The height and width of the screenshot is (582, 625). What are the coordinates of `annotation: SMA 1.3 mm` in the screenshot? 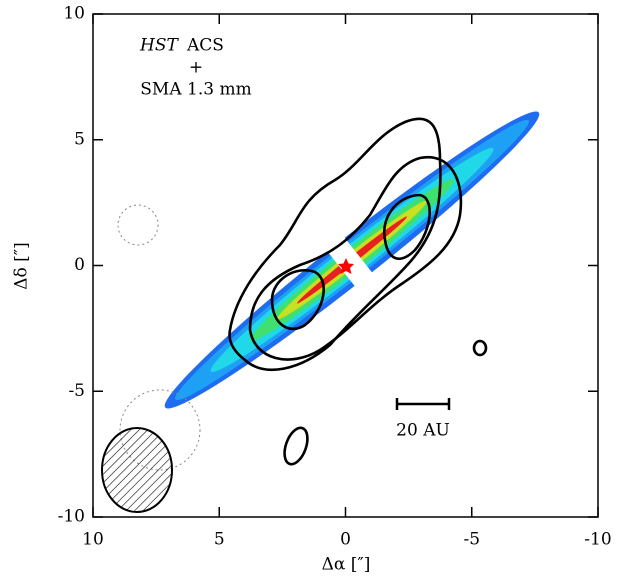 It's located at (195, 90).